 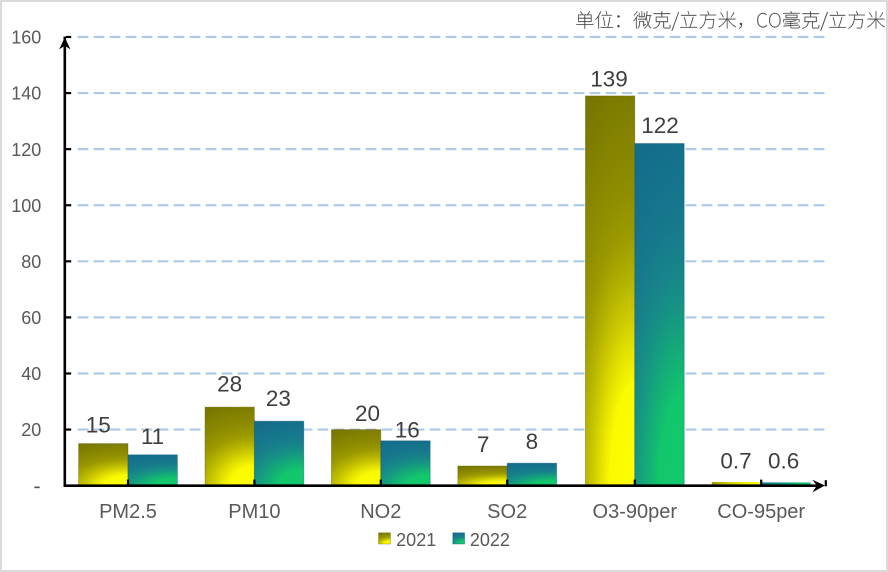 What do you see at coordinates (254, 512) in the screenshot?
I see `svg-text: PM10` at bounding box center [254, 512].